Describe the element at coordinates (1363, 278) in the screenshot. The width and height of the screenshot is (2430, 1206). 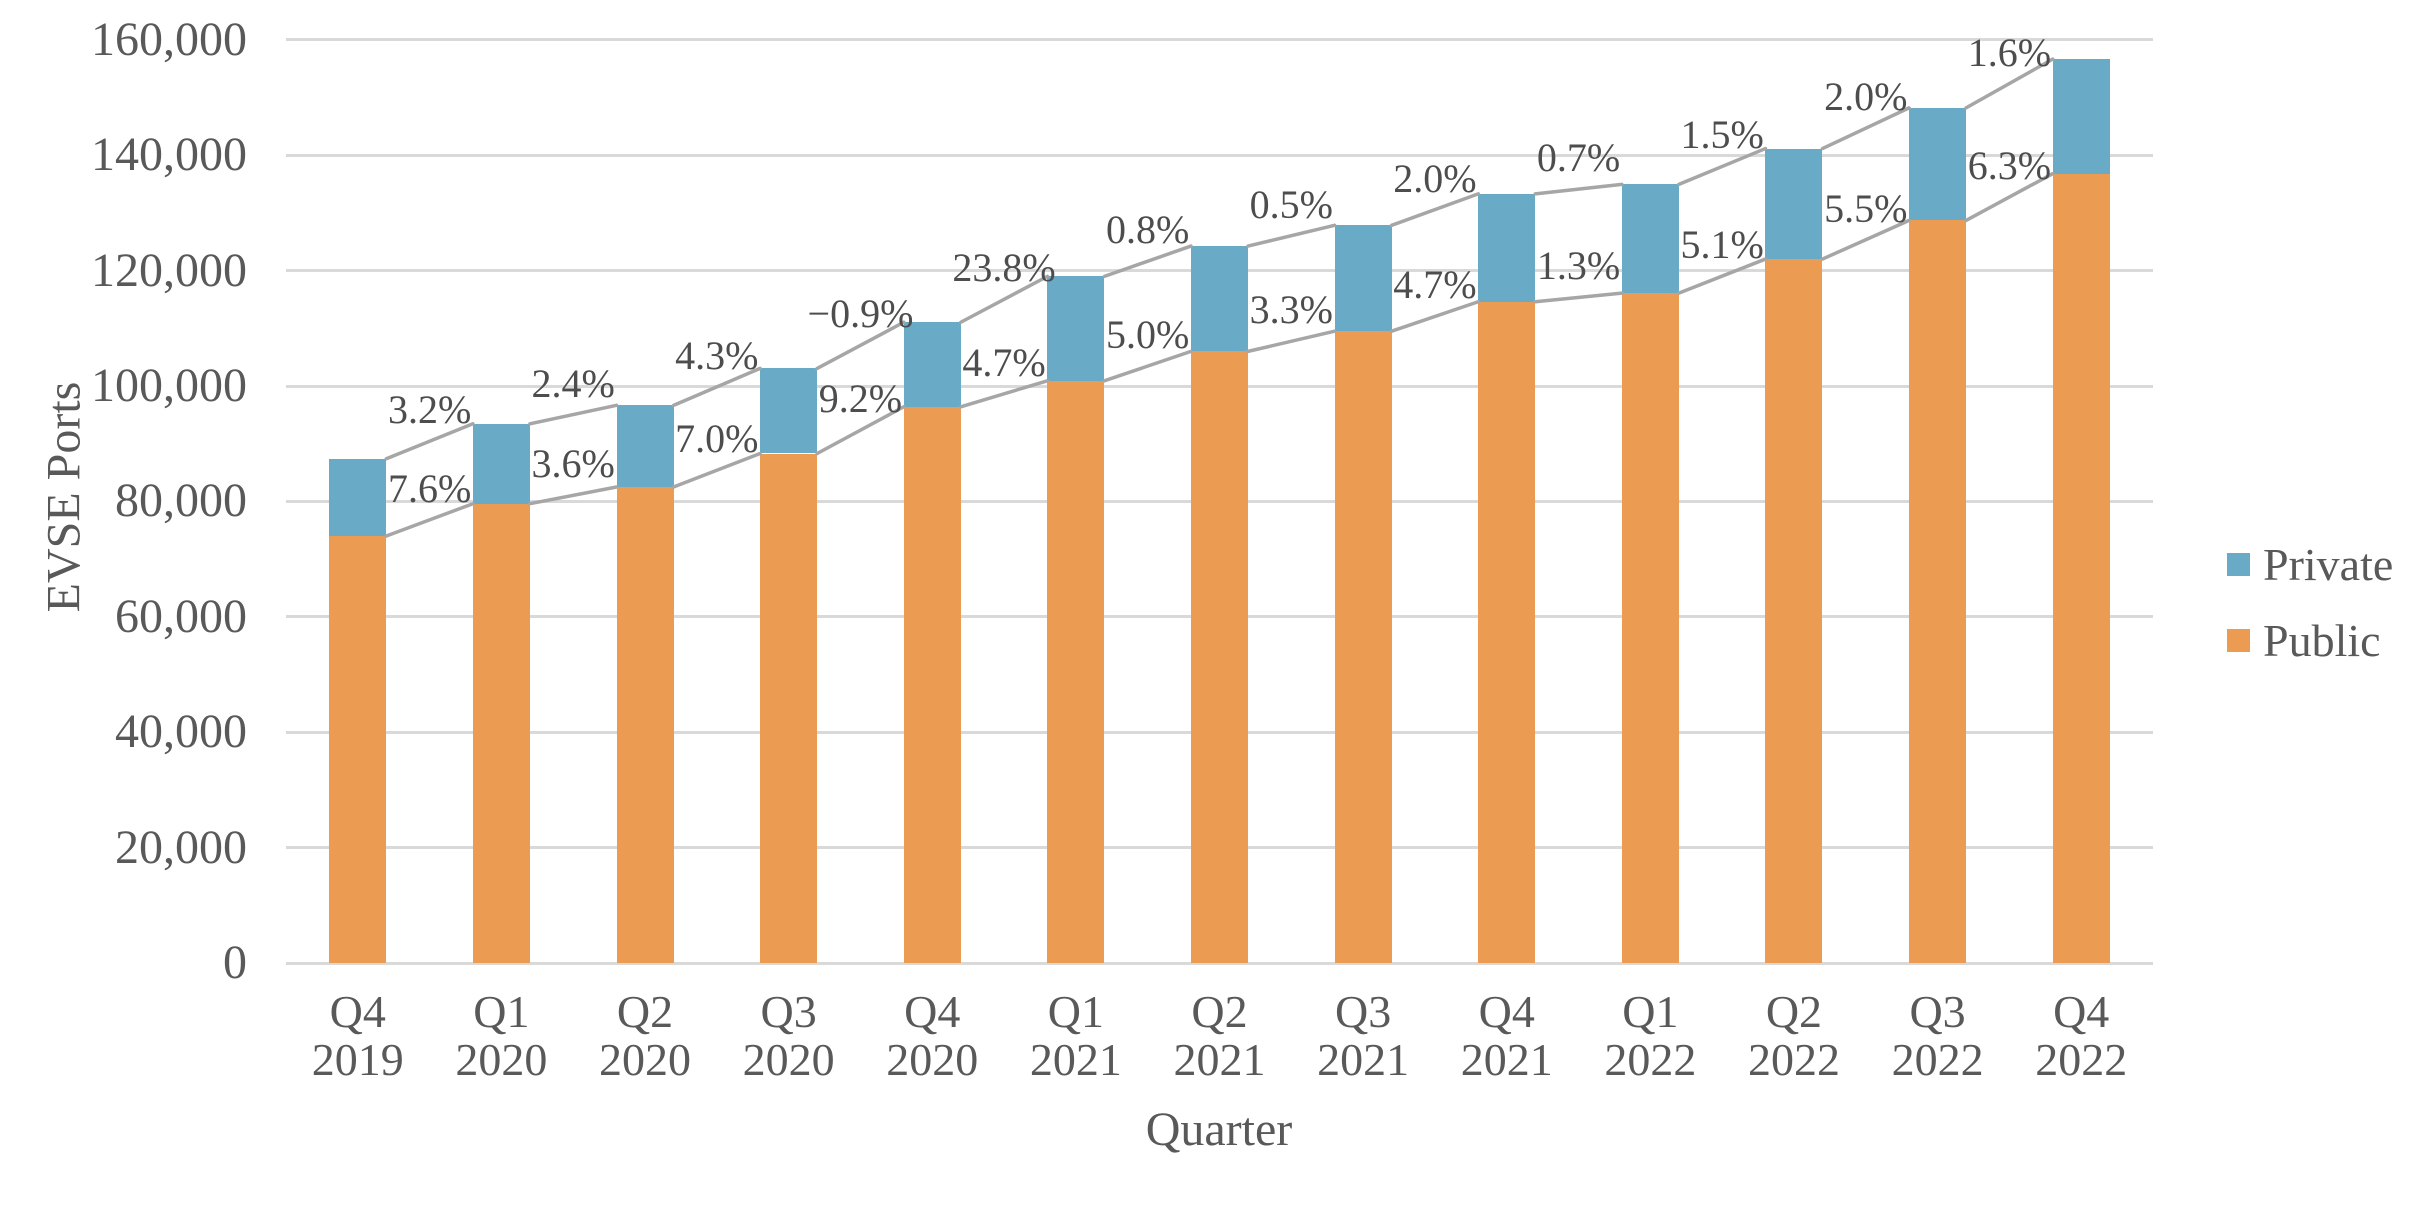
I see `bar-private-Q3-2021` at that location.